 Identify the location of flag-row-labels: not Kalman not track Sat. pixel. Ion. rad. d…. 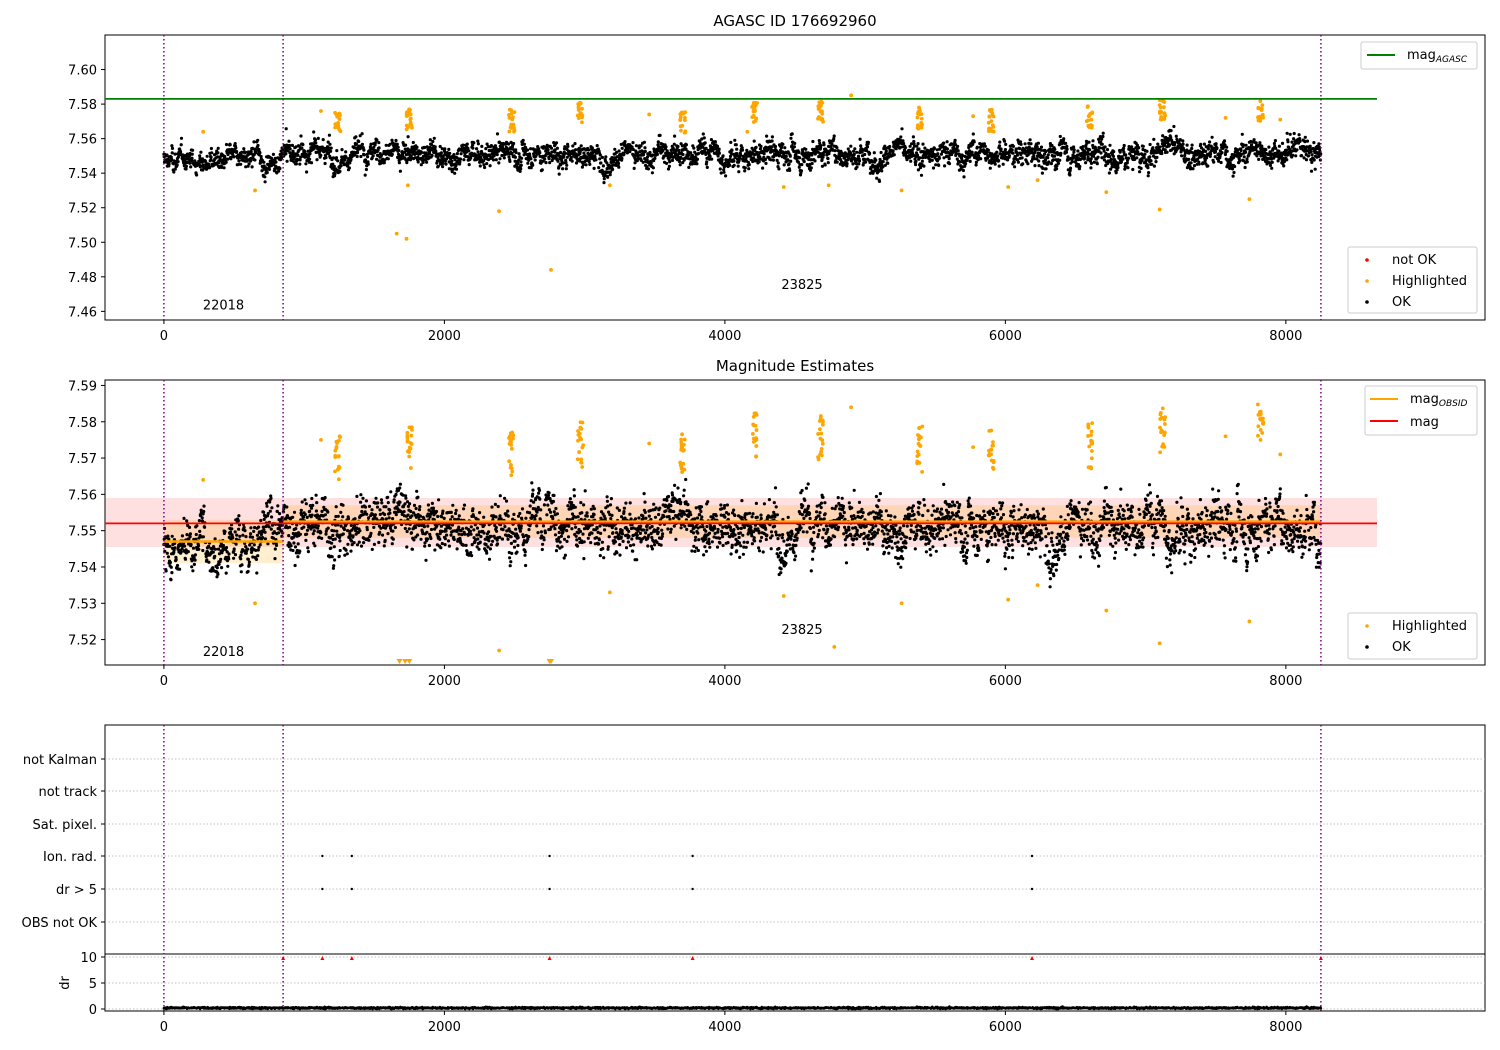
(63, 885).